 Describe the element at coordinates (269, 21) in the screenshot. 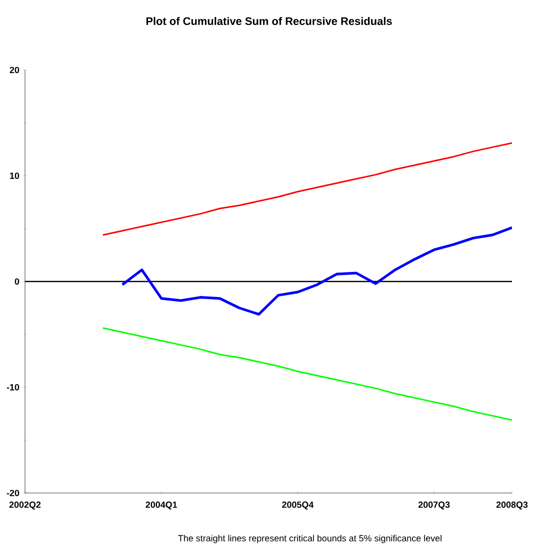

I see `chart-title: Plot of Cumulative Sum of Recursive Residuals` at that location.